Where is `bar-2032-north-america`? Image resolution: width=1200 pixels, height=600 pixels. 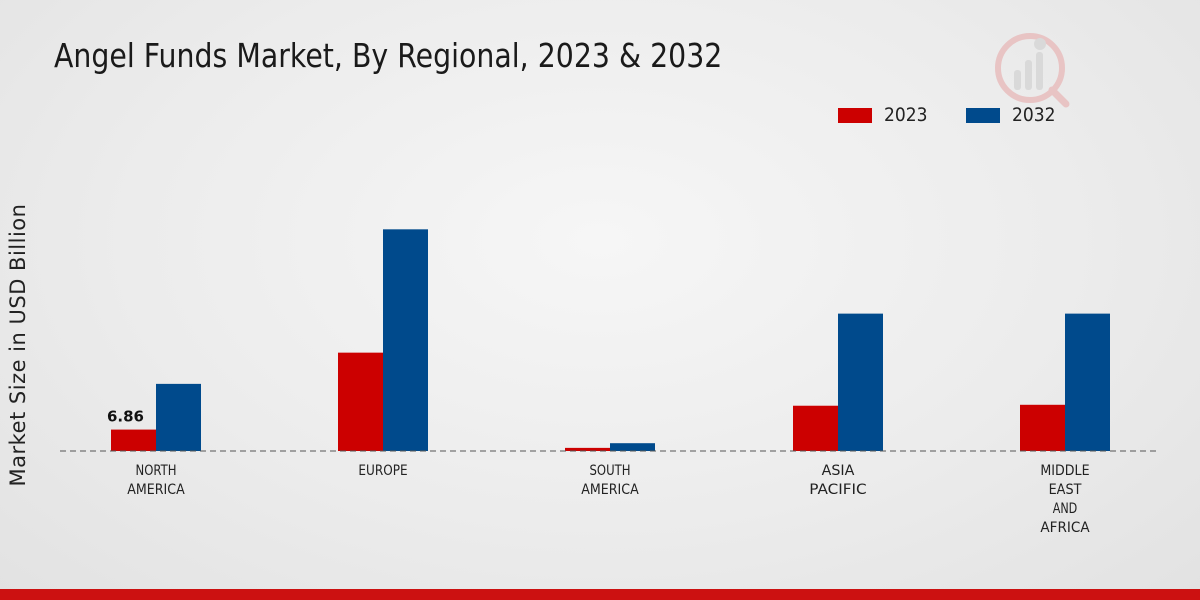
bar-2032-north-america is located at coordinates (178, 417).